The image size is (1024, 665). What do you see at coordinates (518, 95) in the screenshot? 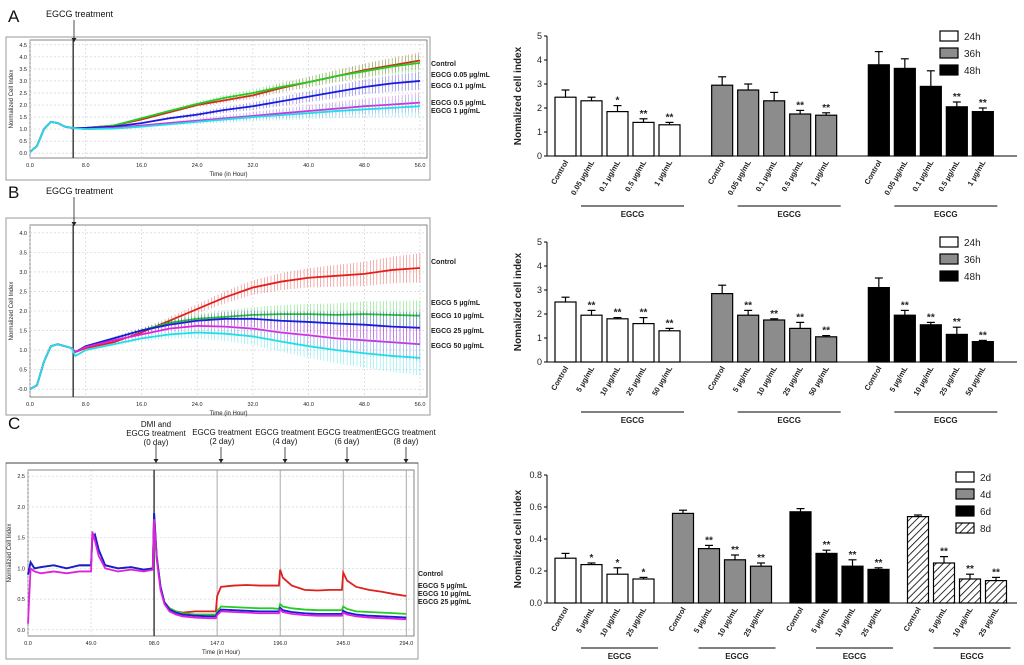
I see `y-axis-label: Nomalized cell index` at bounding box center [518, 95].